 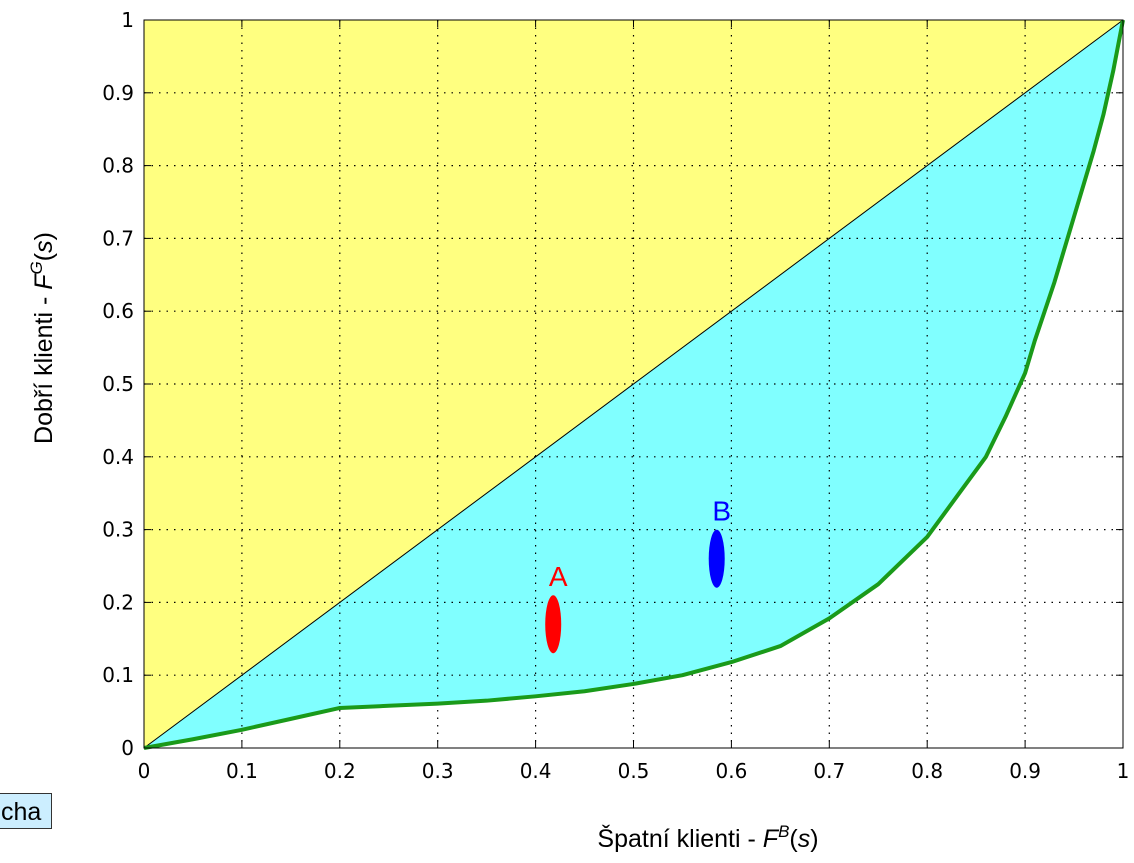 What do you see at coordinates (127, 20) in the screenshot?
I see `y-tick-label-10: 1` at bounding box center [127, 20].